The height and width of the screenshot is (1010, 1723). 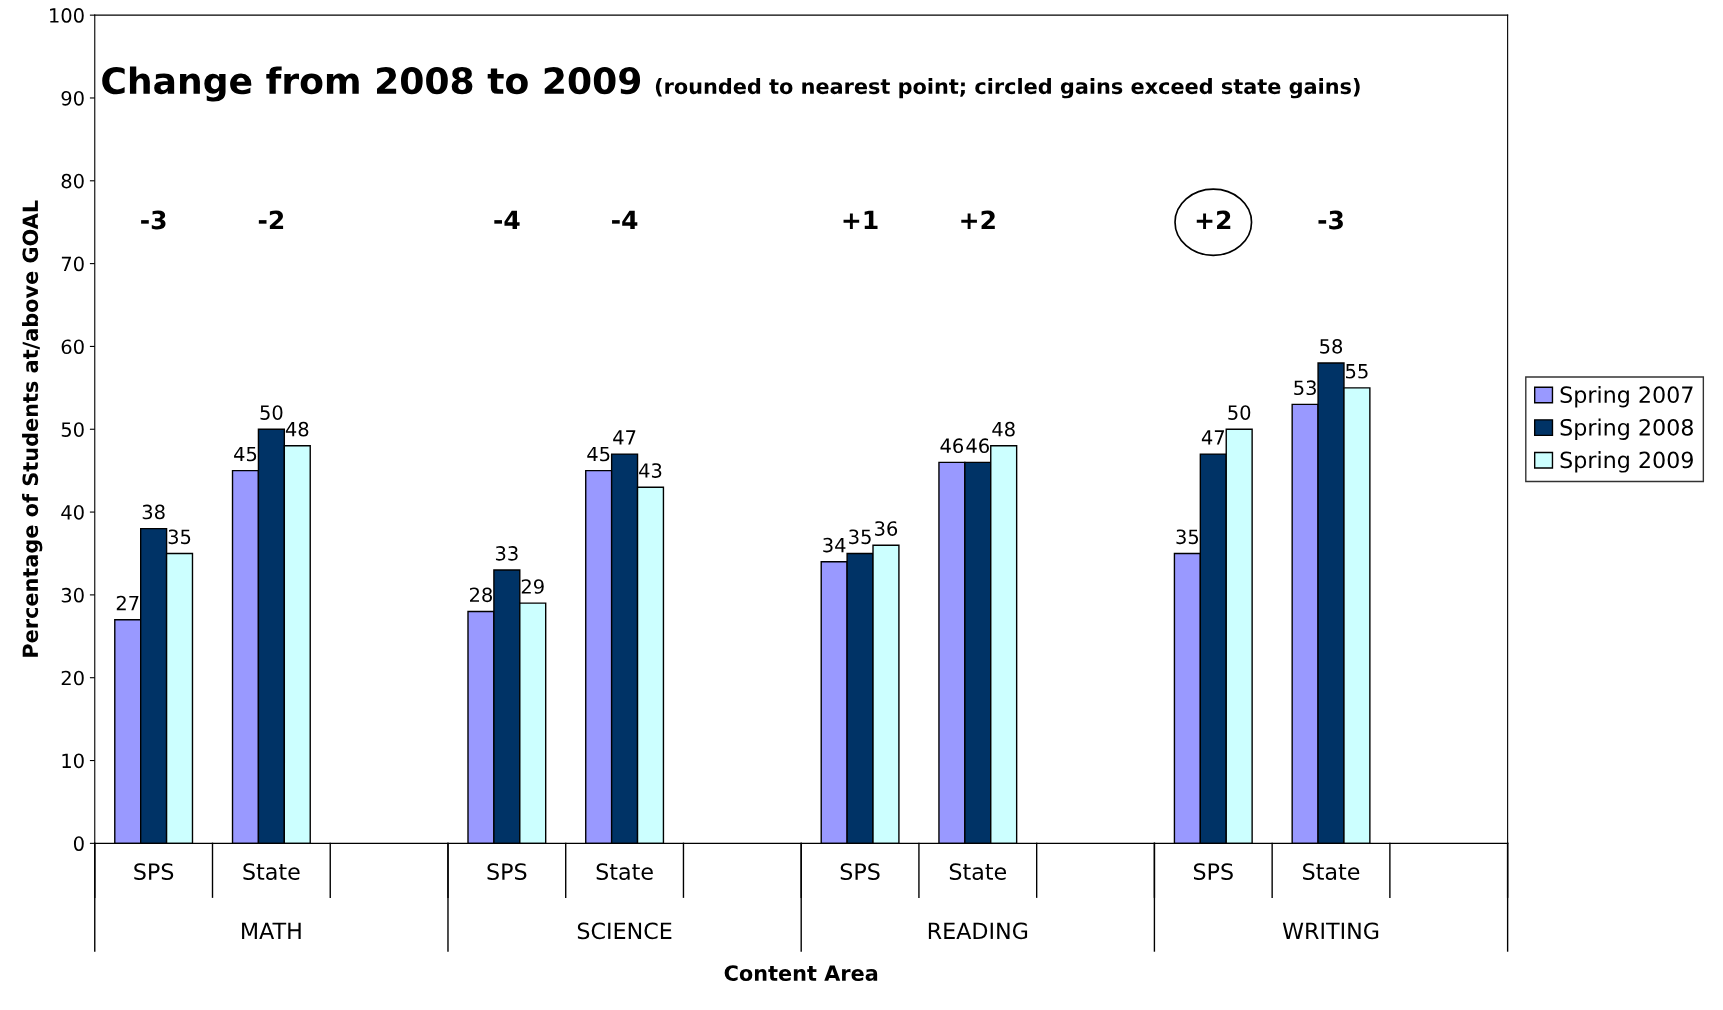 What do you see at coordinates (860, 220) in the screenshot?
I see `annotation: +1` at bounding box center [860, 220].